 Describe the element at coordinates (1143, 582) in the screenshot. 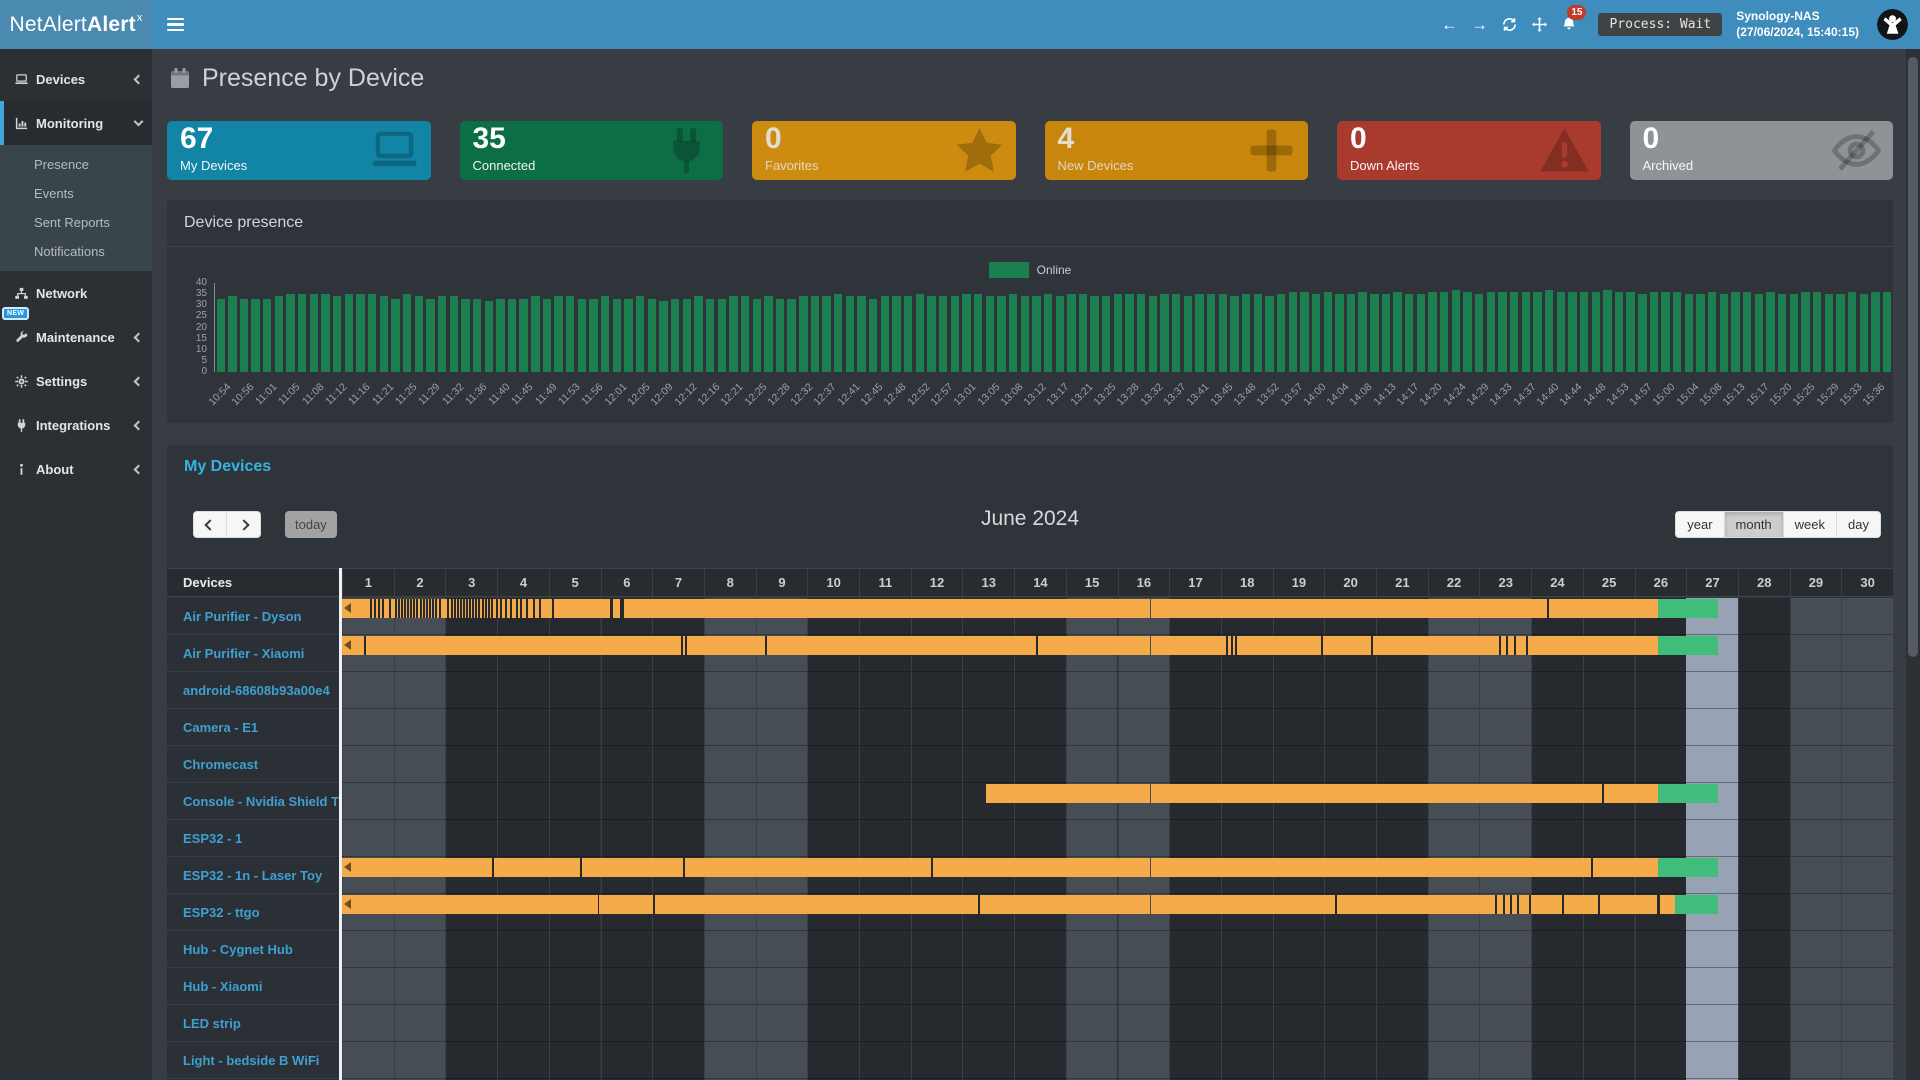

I see `day-header-16: 16` at that location.